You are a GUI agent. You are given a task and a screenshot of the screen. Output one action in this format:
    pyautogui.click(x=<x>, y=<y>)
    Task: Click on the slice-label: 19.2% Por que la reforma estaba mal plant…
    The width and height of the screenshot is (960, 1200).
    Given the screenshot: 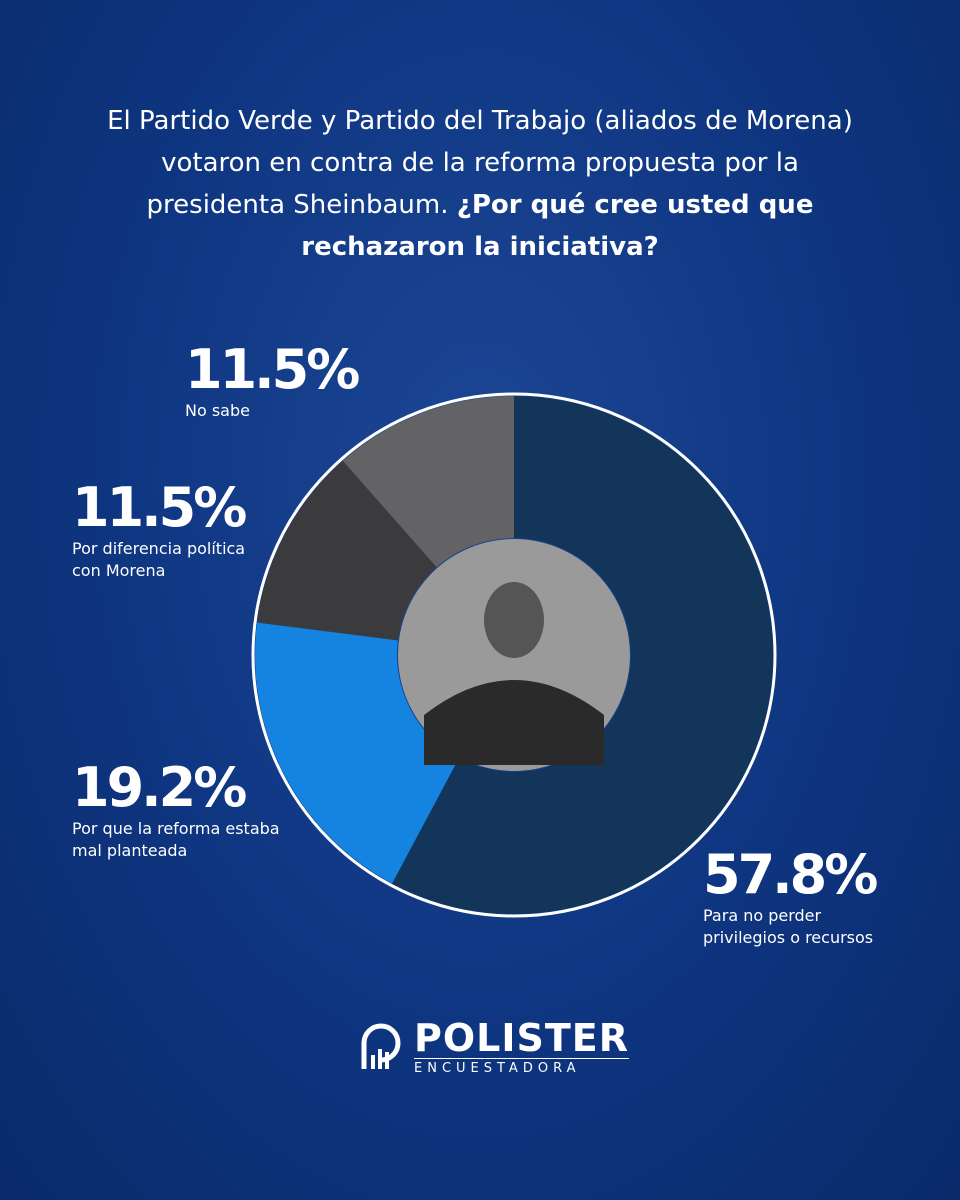 What is the action you would take?
    pyautogui.click(x=182, y=810)
    